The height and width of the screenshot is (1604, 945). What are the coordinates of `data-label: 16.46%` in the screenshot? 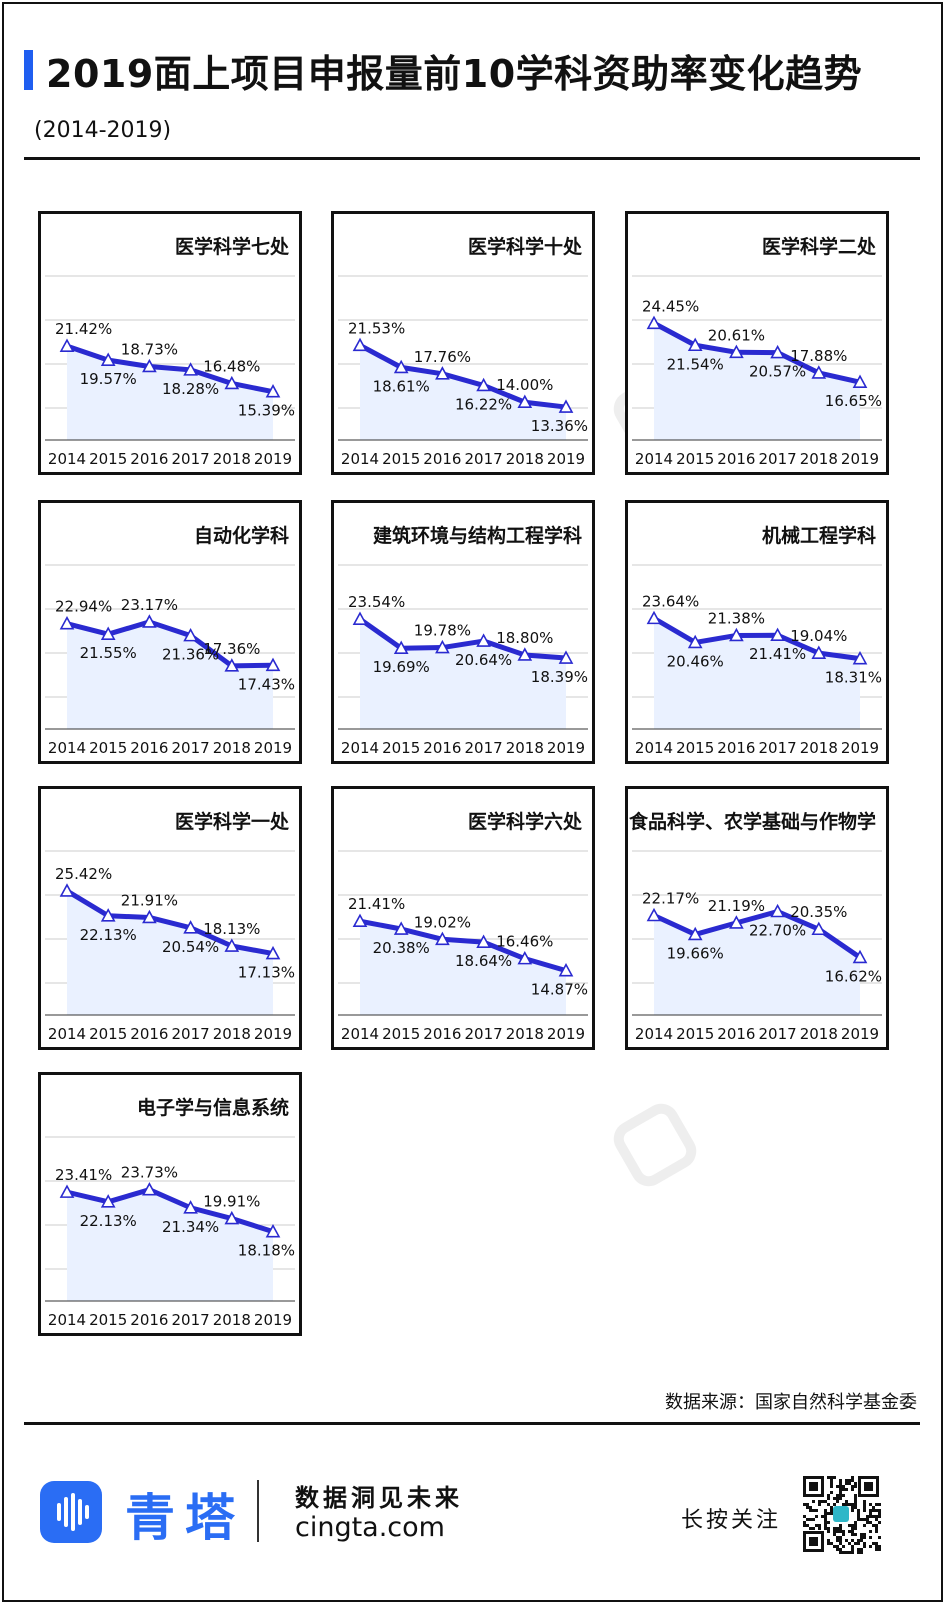 It's located at (524, 942).